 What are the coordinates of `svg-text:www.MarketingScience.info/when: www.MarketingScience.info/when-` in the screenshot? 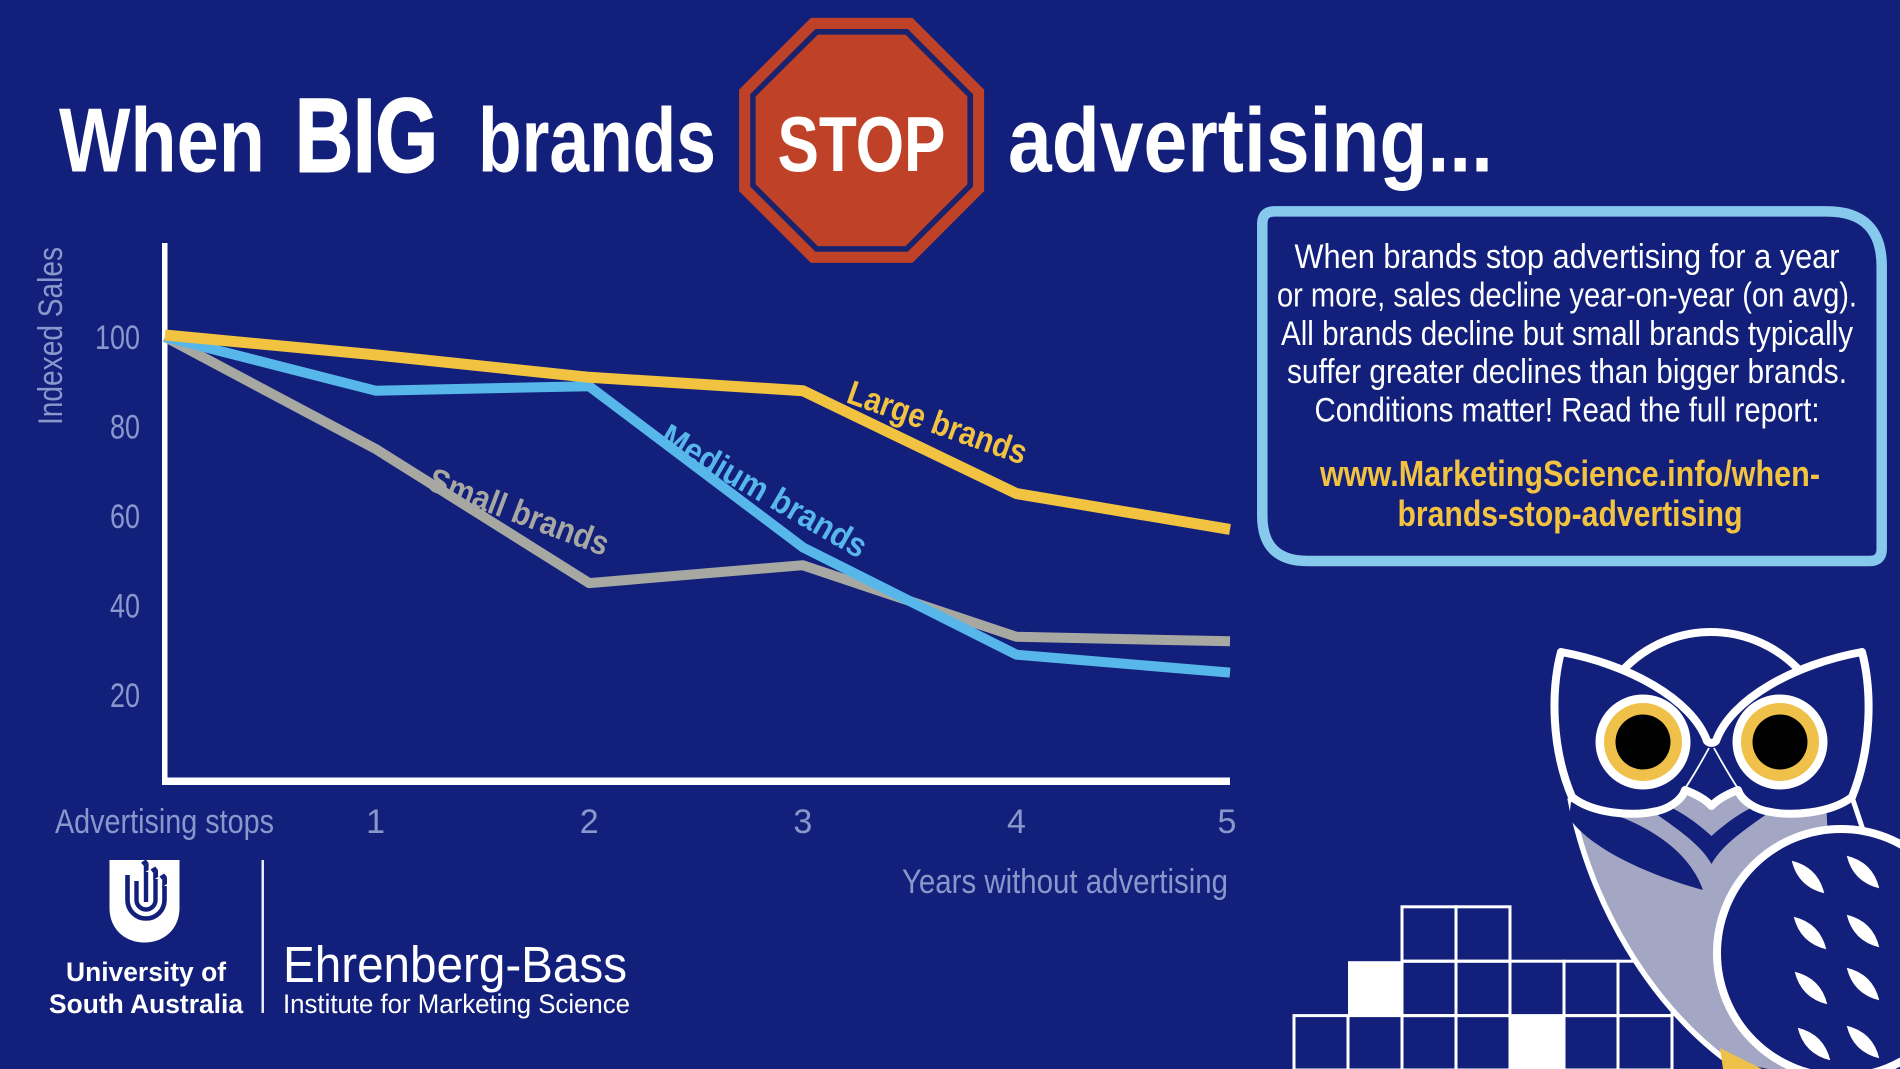 It's located at (1569, 473).